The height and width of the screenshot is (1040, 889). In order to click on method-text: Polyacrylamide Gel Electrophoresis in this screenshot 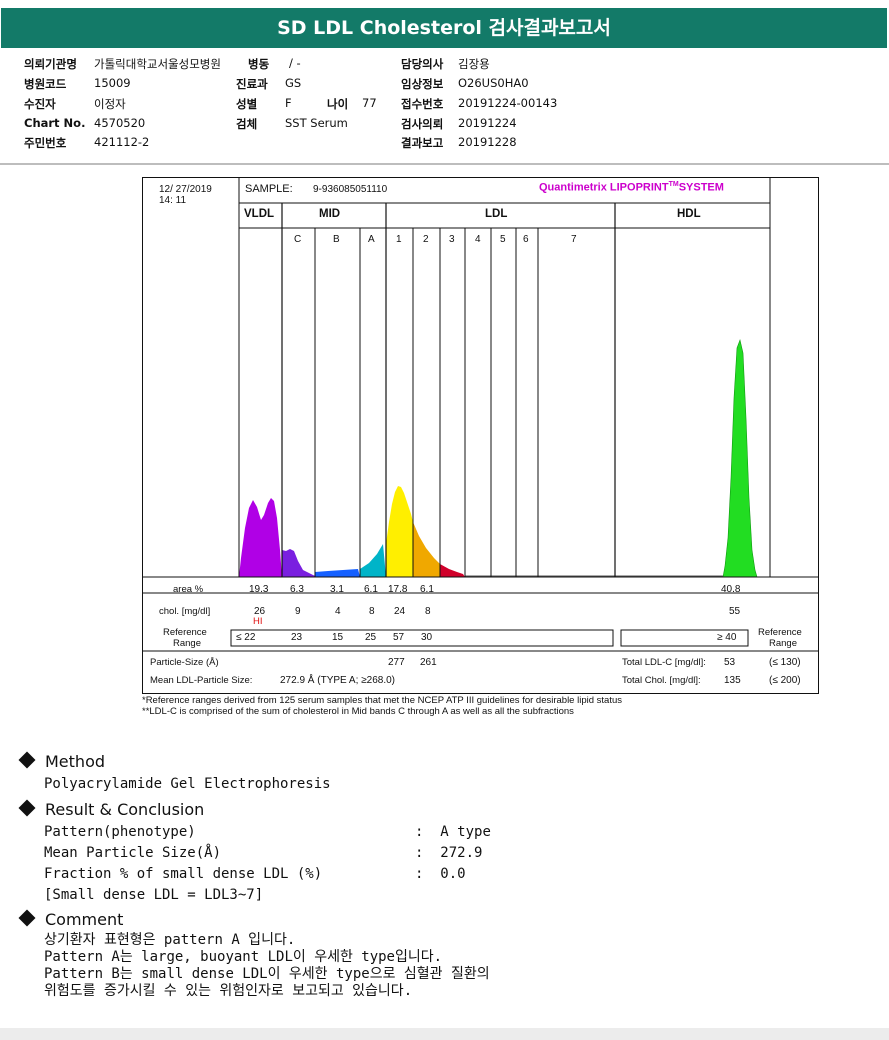, I will do `click(187, 784)`.